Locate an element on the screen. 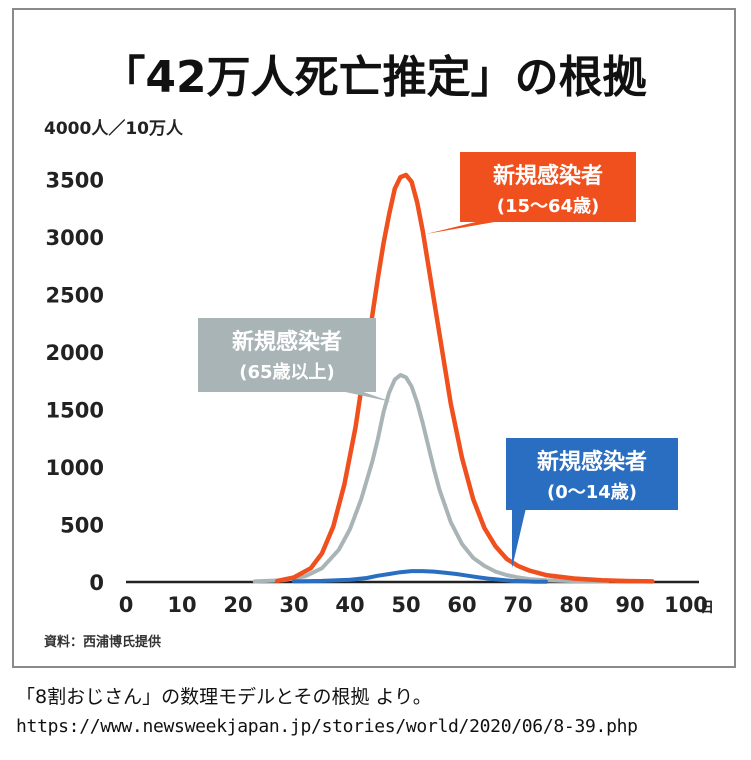  callout-15-64: 新規感染者 (15〜64歳) is located at coordinates (531, 193).